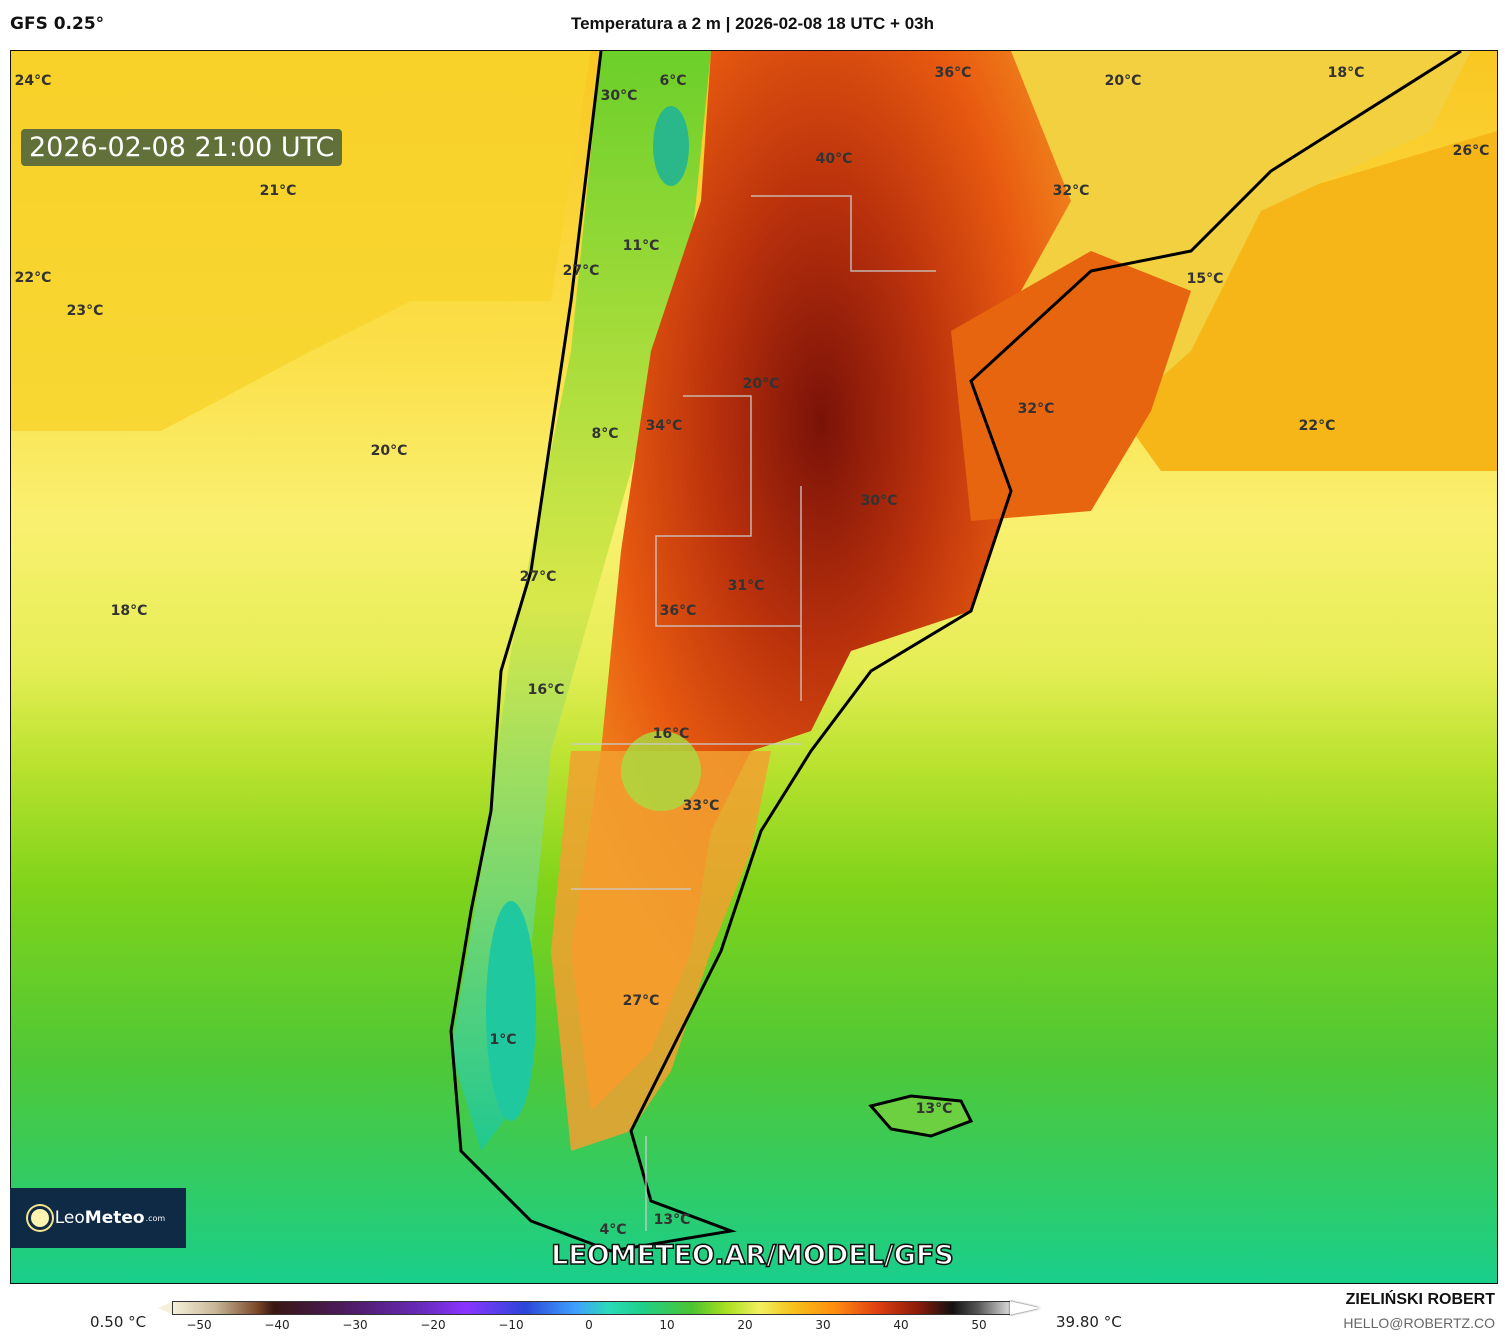 This screenshot has height=1338, width=1505. What do you see at coordinates (69, 1218) in the screenshot?
I see `logo-text-light: Leo` at bounding box center [69, 1218].